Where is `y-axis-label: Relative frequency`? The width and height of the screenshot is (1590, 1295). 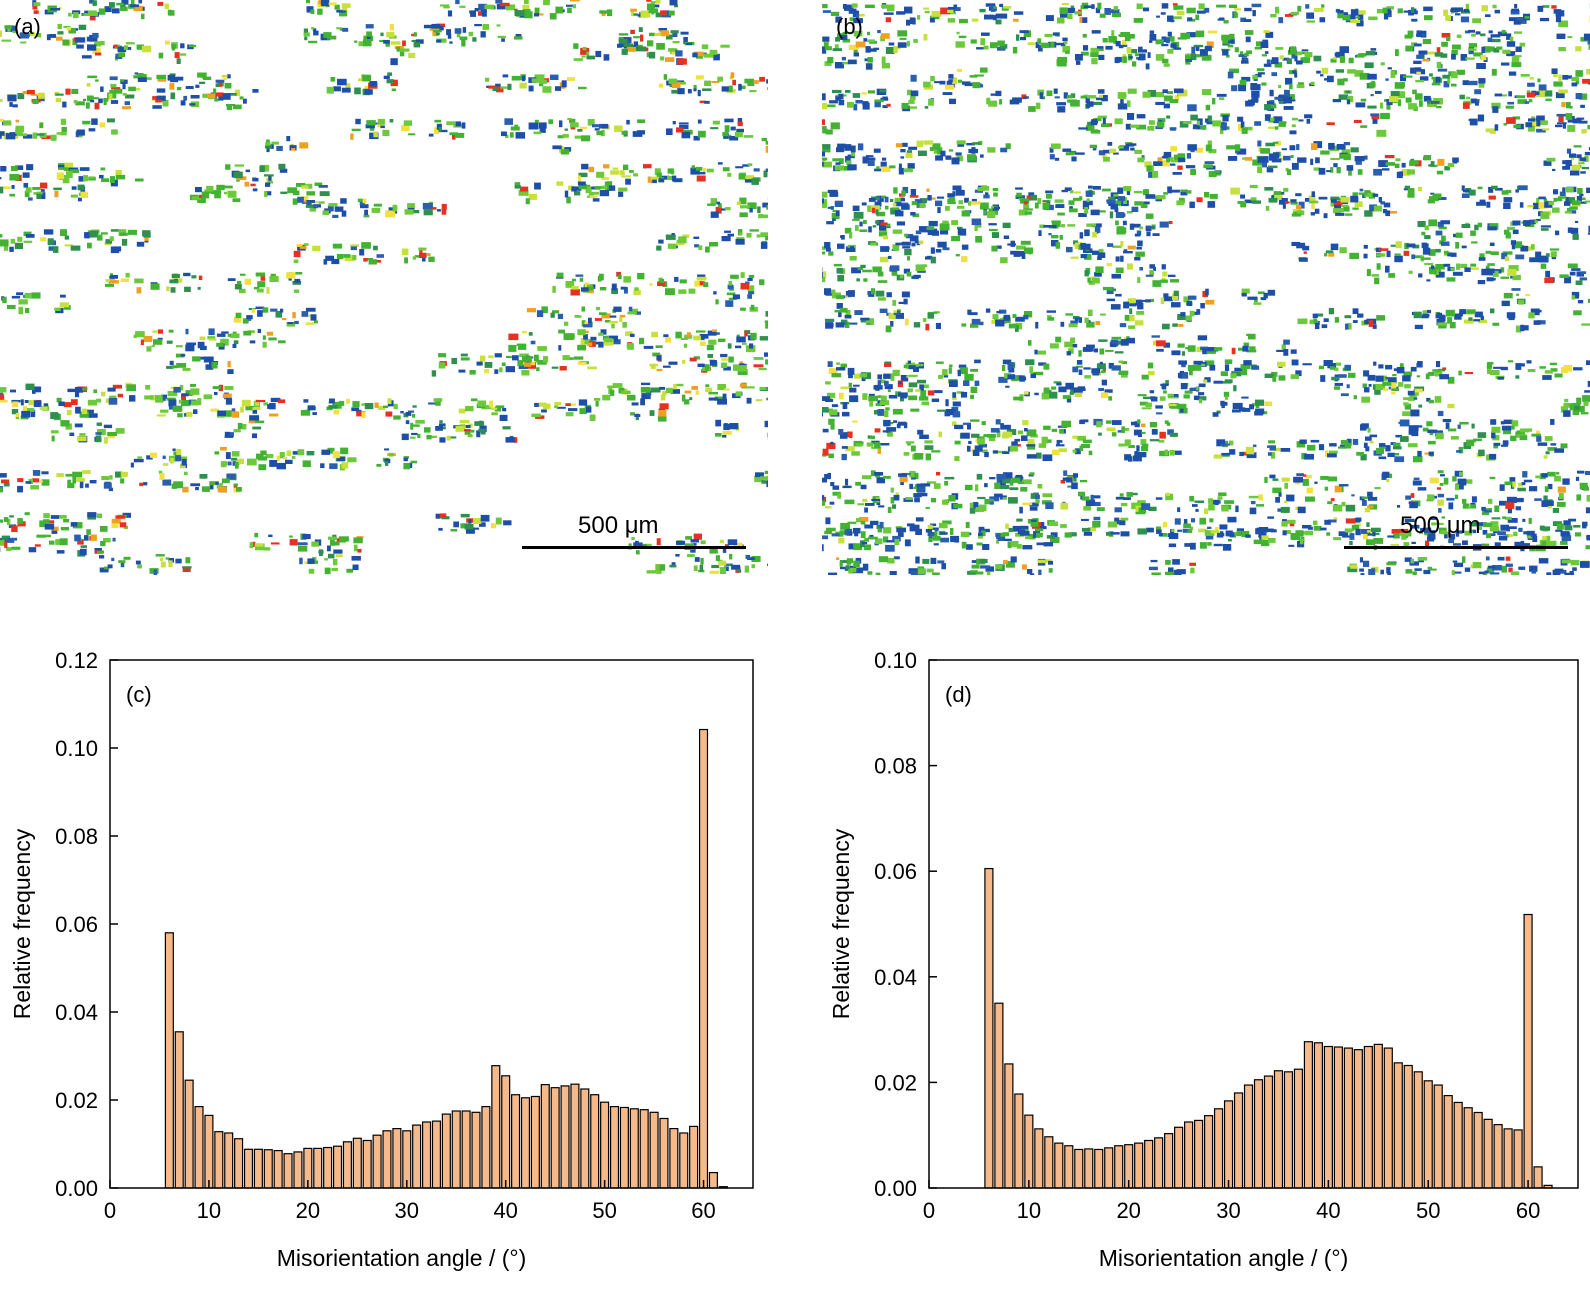 y-axis-label: Relative frequency is located at coordinates (841, 923).